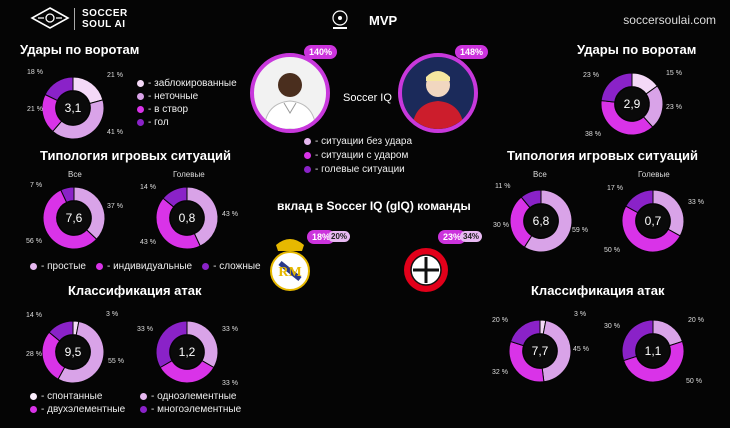  Describe the element at coordinates (612, 326) in the screenshot. I see `right-att-goal-label-3: 30 %` at that location.